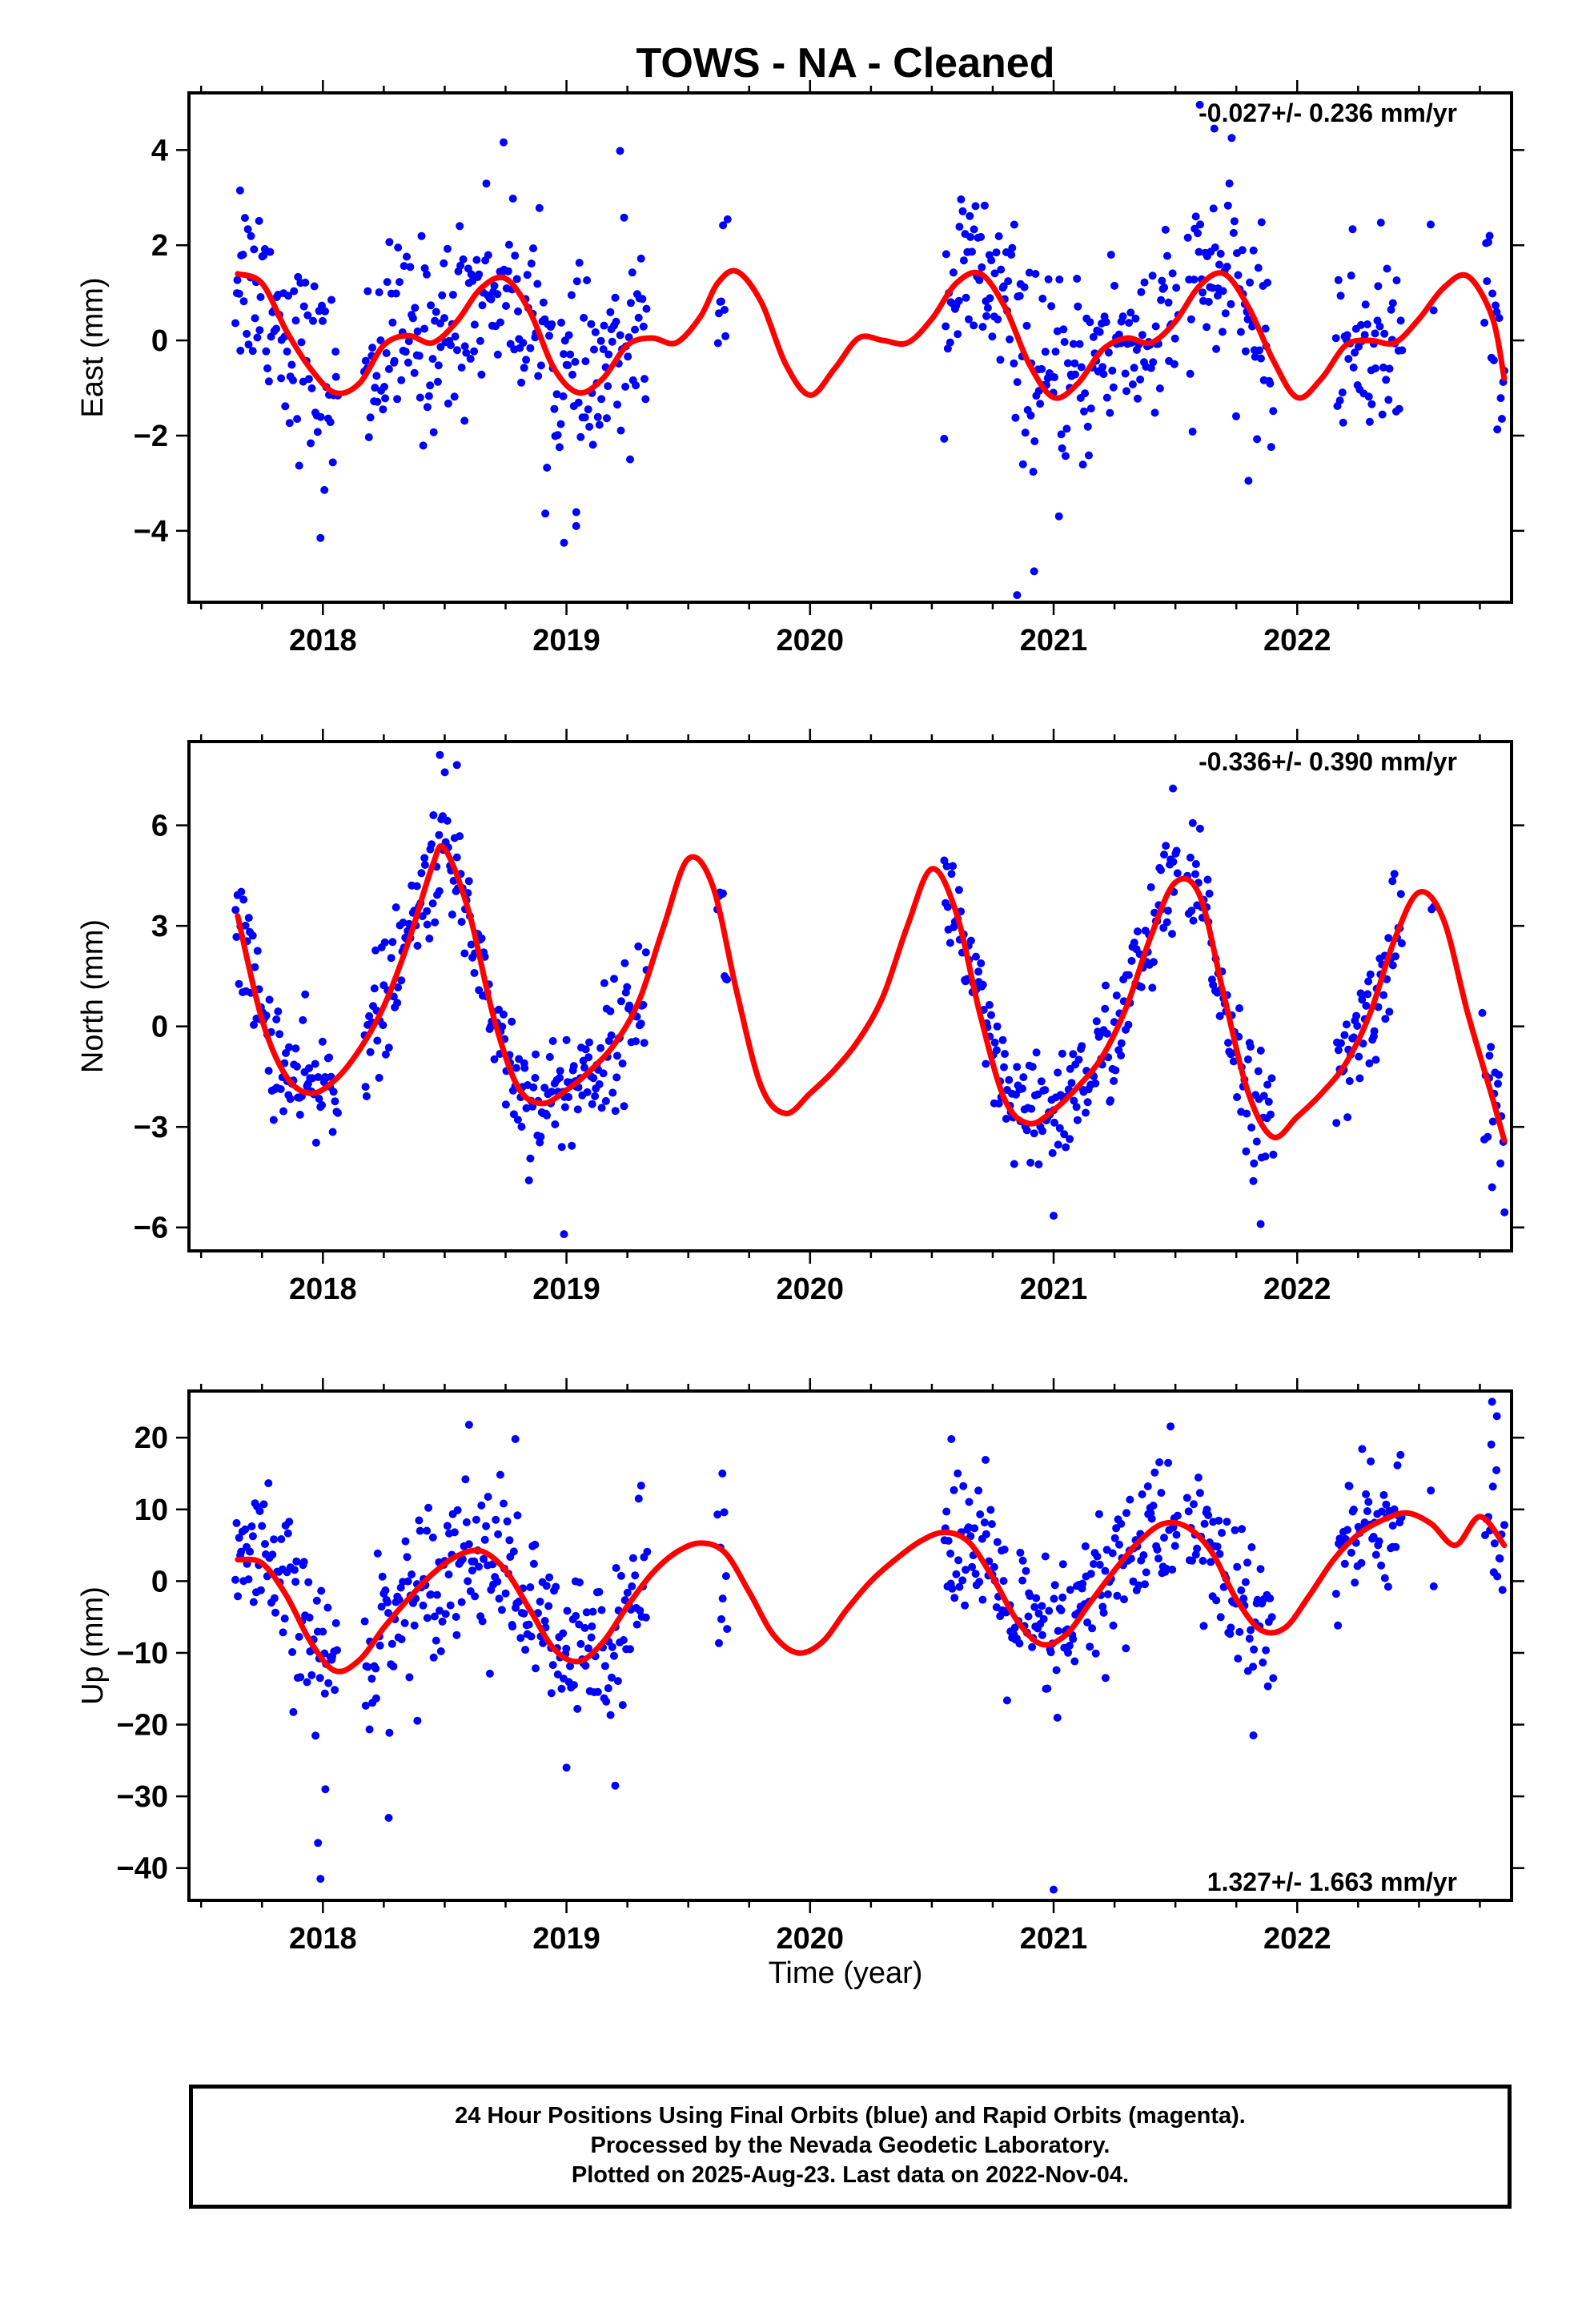  Describe the element at coordinates (872, 1592) in the screenshot. I see `fit-curve-up` at that location.